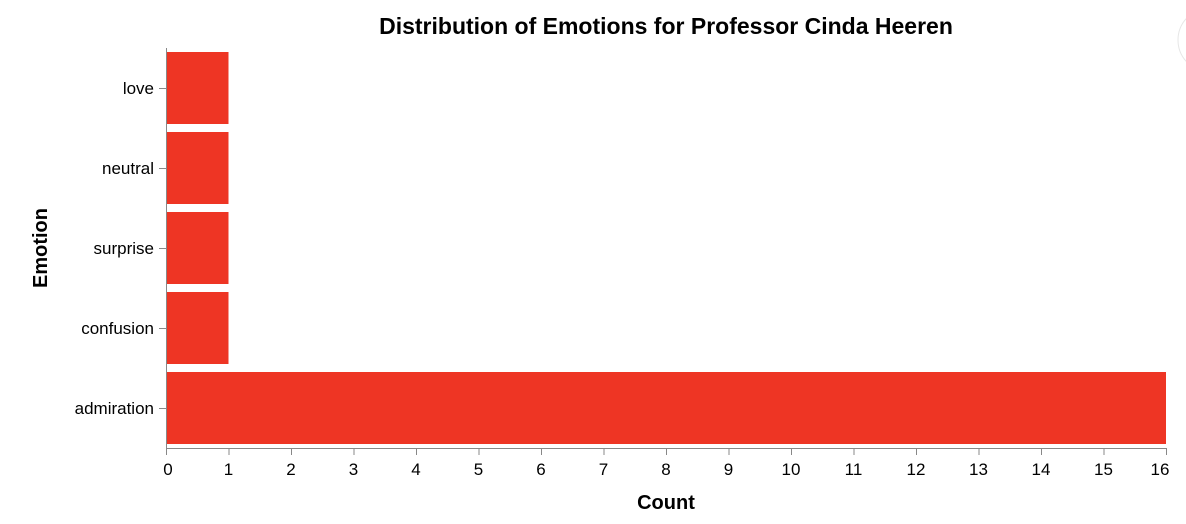  Describe the element at coordinates (415, 469) in the screenshot. I see `x-tick-label-4: 4` at that location.